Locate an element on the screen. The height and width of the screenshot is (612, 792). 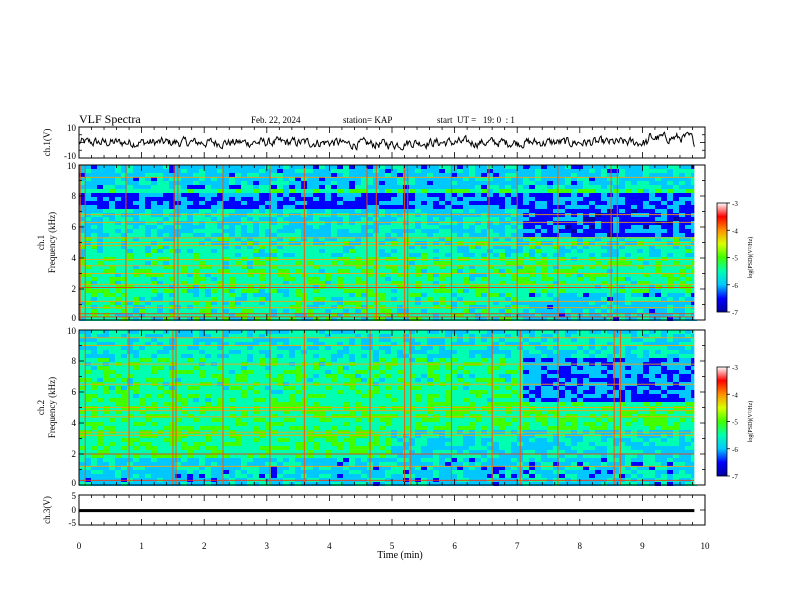
y-tick-label: 8 is located at coordinates (74, 196).